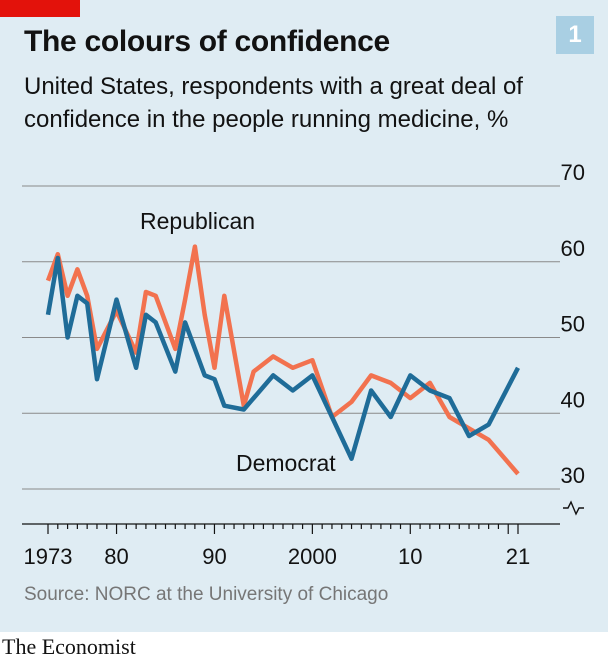 The width and height of the screenshot is (608, 662). Describe the element at coordinates (197, 221) in the screenshot. I see `annotation-republican: Republican` at that location.